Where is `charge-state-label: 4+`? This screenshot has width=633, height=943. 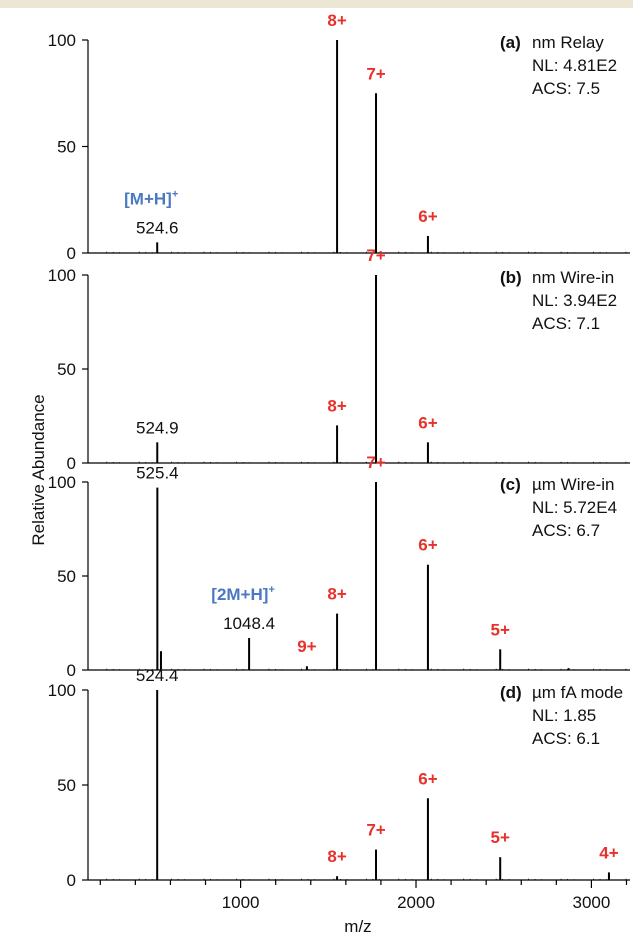 charge-state-label: 4+ is located at coordinates (608, 852).